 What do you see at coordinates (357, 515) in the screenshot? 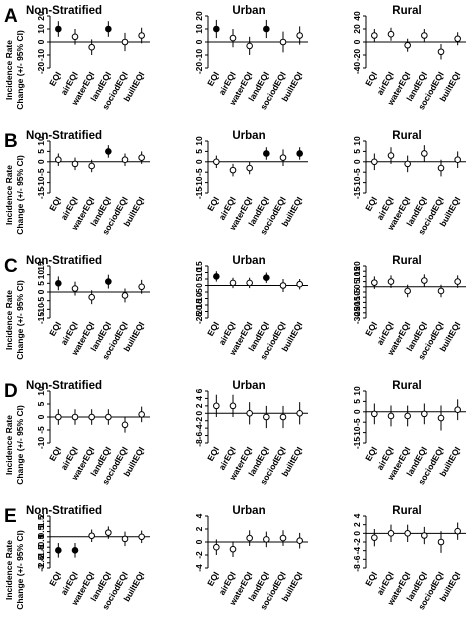
I see `y-tick-label: 4` at bounding box center [357, 515].